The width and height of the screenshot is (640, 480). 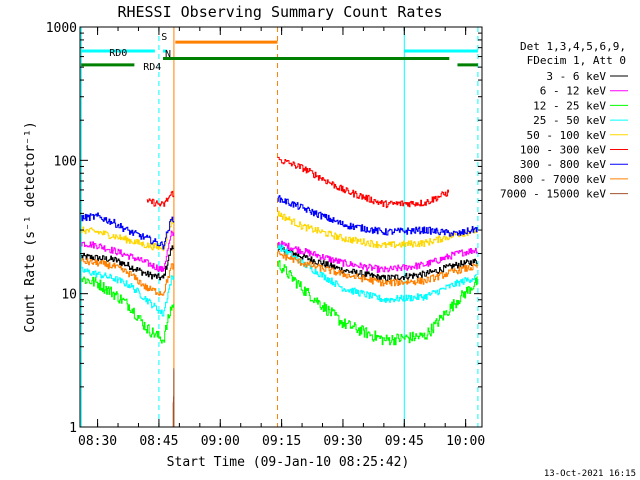 I want to click on y-tick-label: 10, so click(x=69, y=295).